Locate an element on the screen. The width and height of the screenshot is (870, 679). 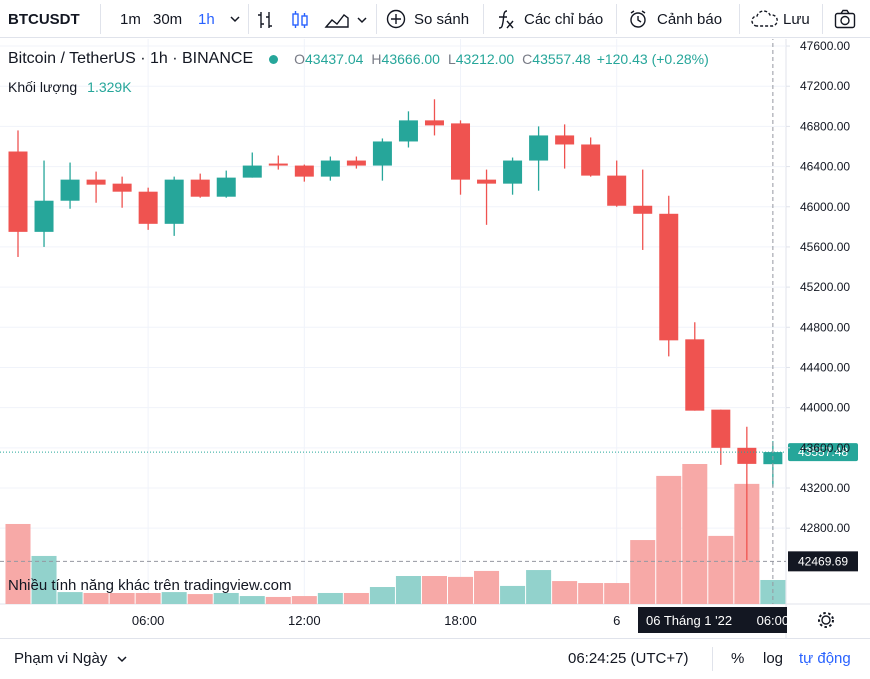
y-tick-label: 44400.00 is located at coordinates (825, 367).